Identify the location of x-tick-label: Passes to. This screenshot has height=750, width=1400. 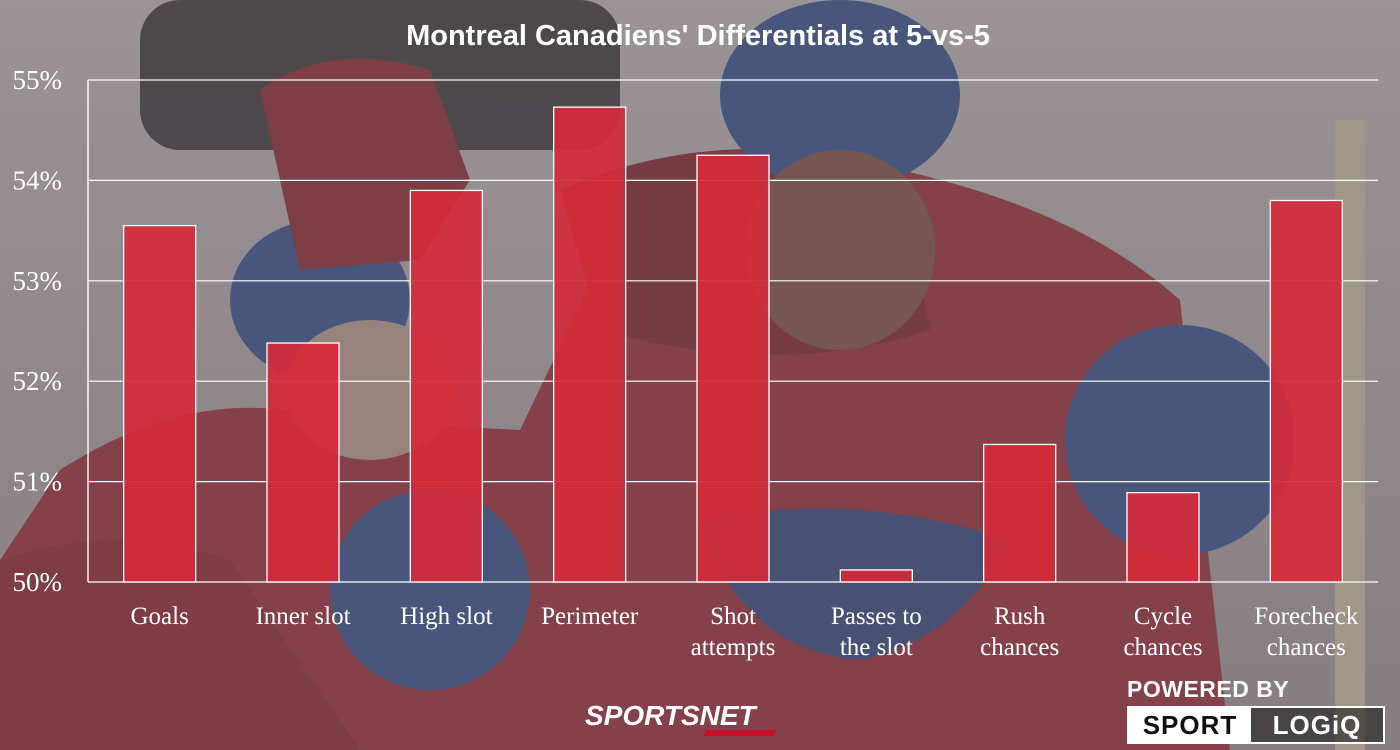
(876, 616).